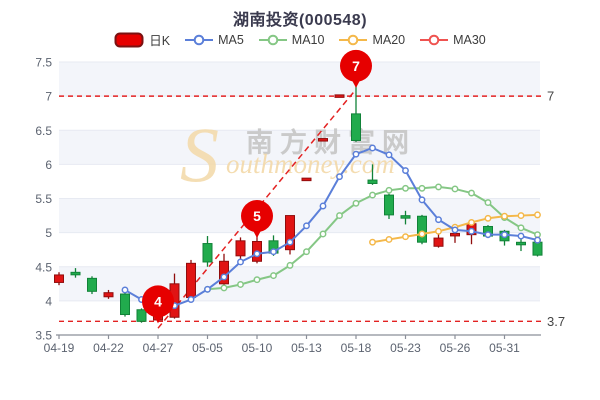 Image resolution: width=600 pixels, height=400 pixels. Describe the element at coordinates (504, 348) in the screenshot. I see `x-tick-label: 05-31` at that location.